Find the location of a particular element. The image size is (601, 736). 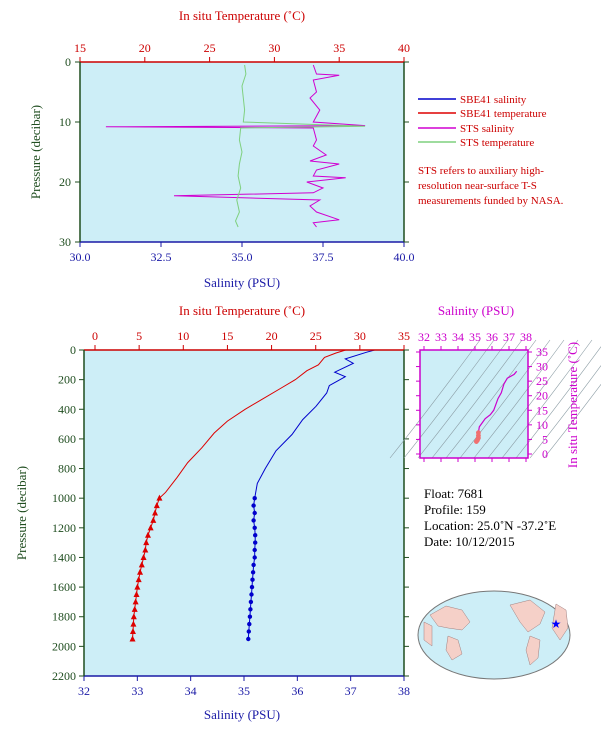

top-temp-axis-title: In situ Temperature (˚C) is located at coordinates (242, 15).